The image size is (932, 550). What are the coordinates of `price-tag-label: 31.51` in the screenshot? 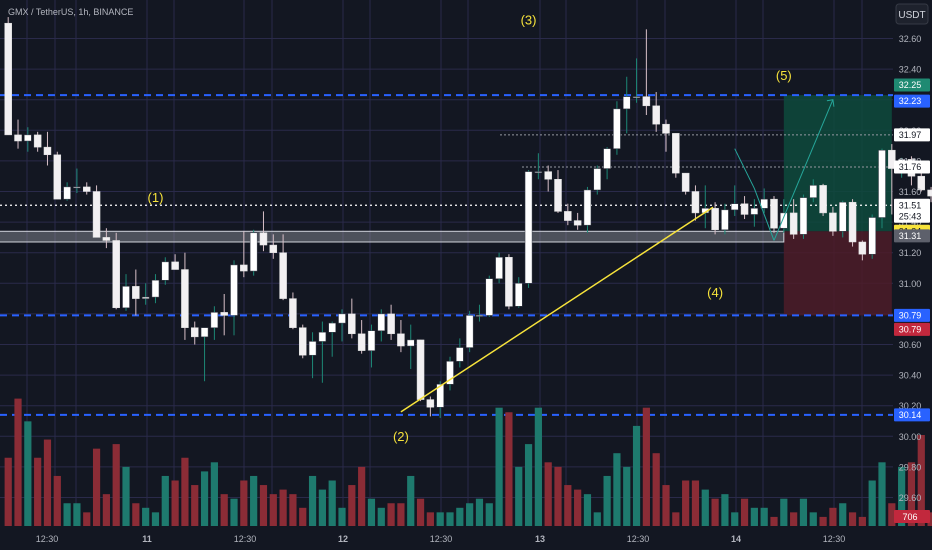 It's located at (910, 205).